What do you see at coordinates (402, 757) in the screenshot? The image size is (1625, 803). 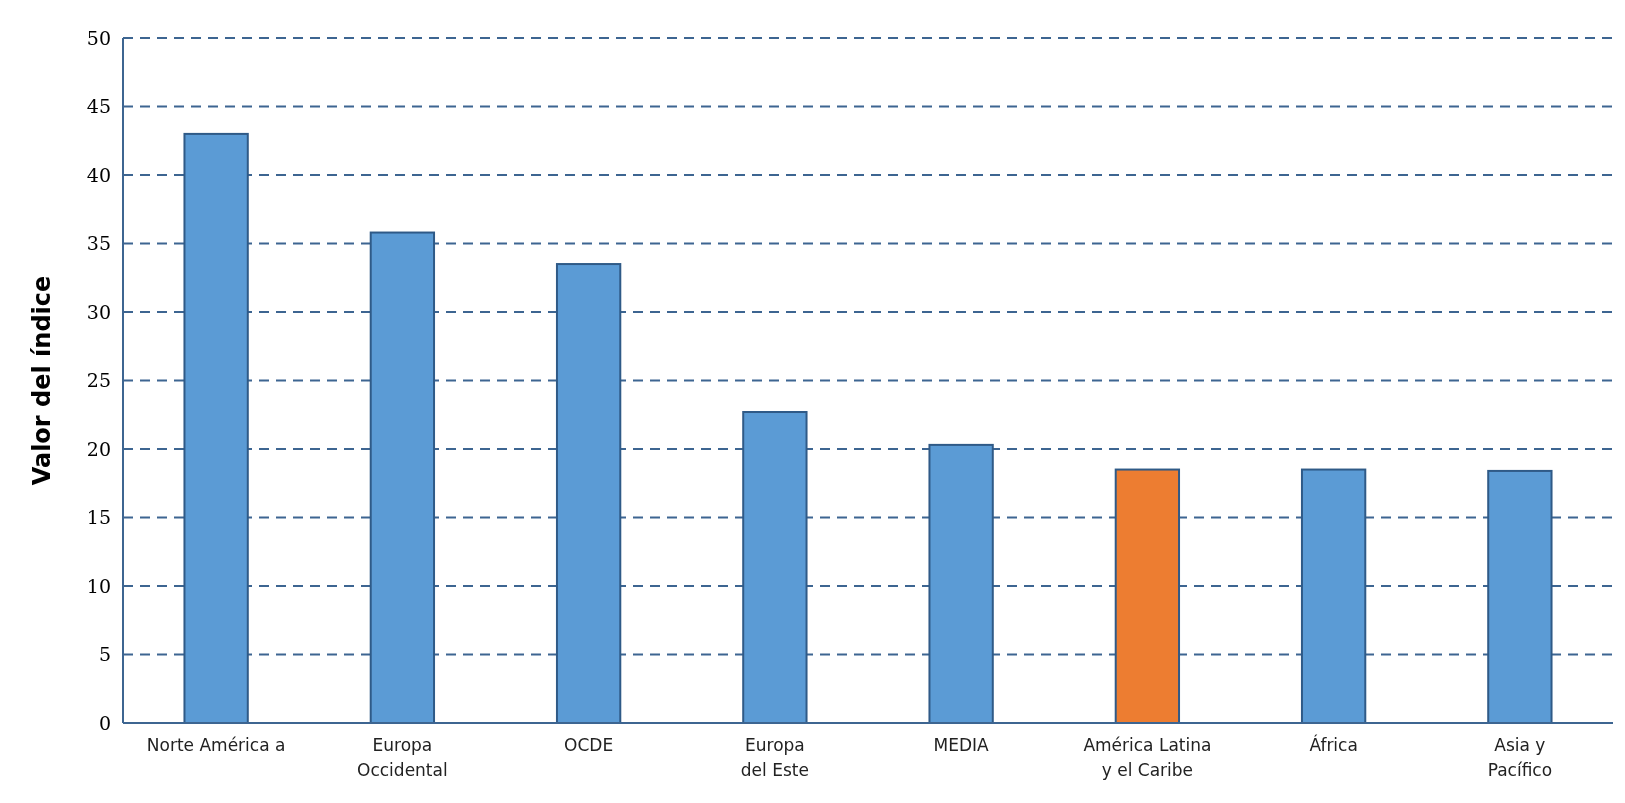 I see `x-tick-label: Europa Occidental` at bounding box center [402, 757].